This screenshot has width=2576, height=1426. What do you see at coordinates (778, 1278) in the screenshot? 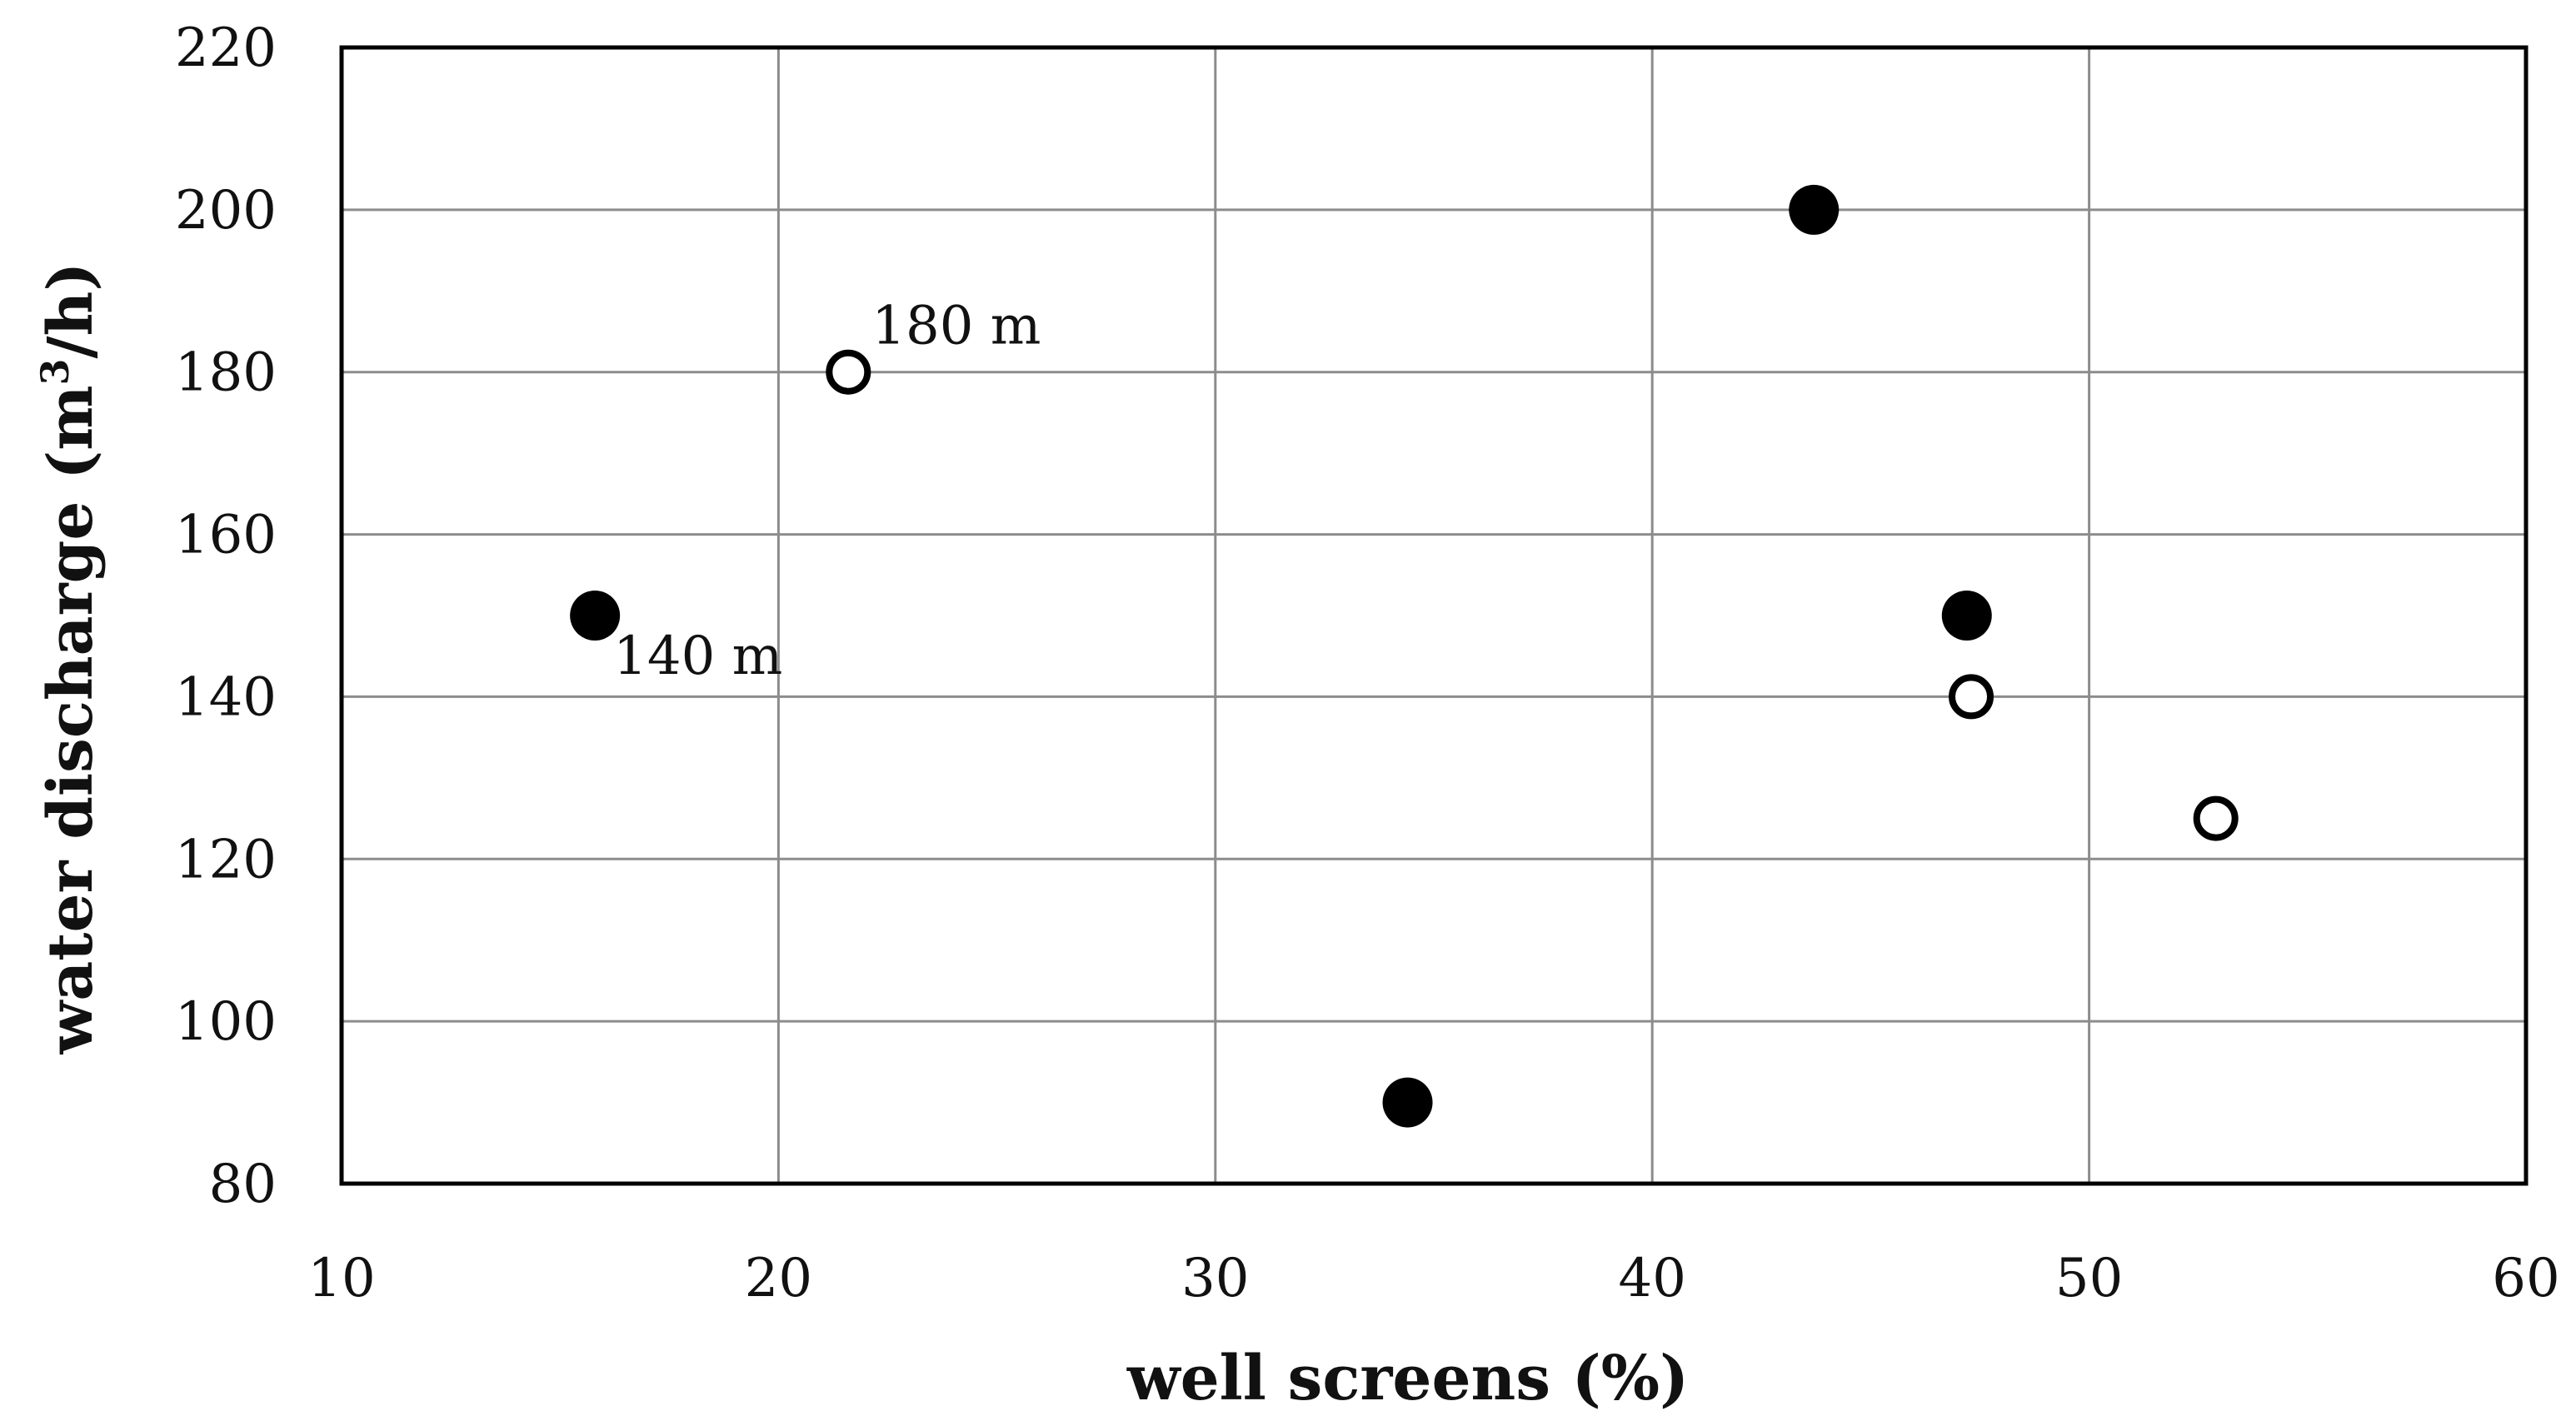
I see `x-tick-label: 20` at bounding box center [778, 1278].